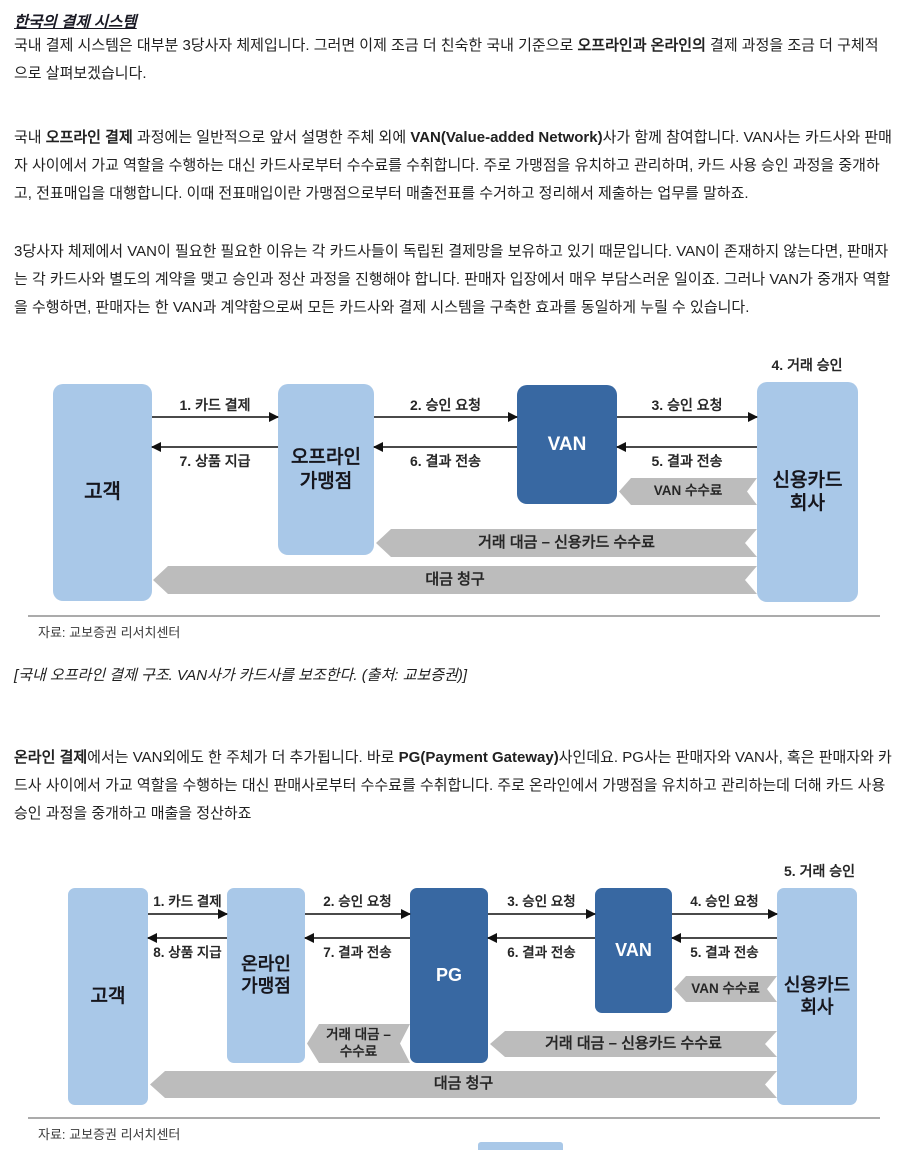  Describe the element at coordinates (358, 1043) in the screenshot. I see `pg-fee-banner: 거래 대금 – 수수료` at that location.